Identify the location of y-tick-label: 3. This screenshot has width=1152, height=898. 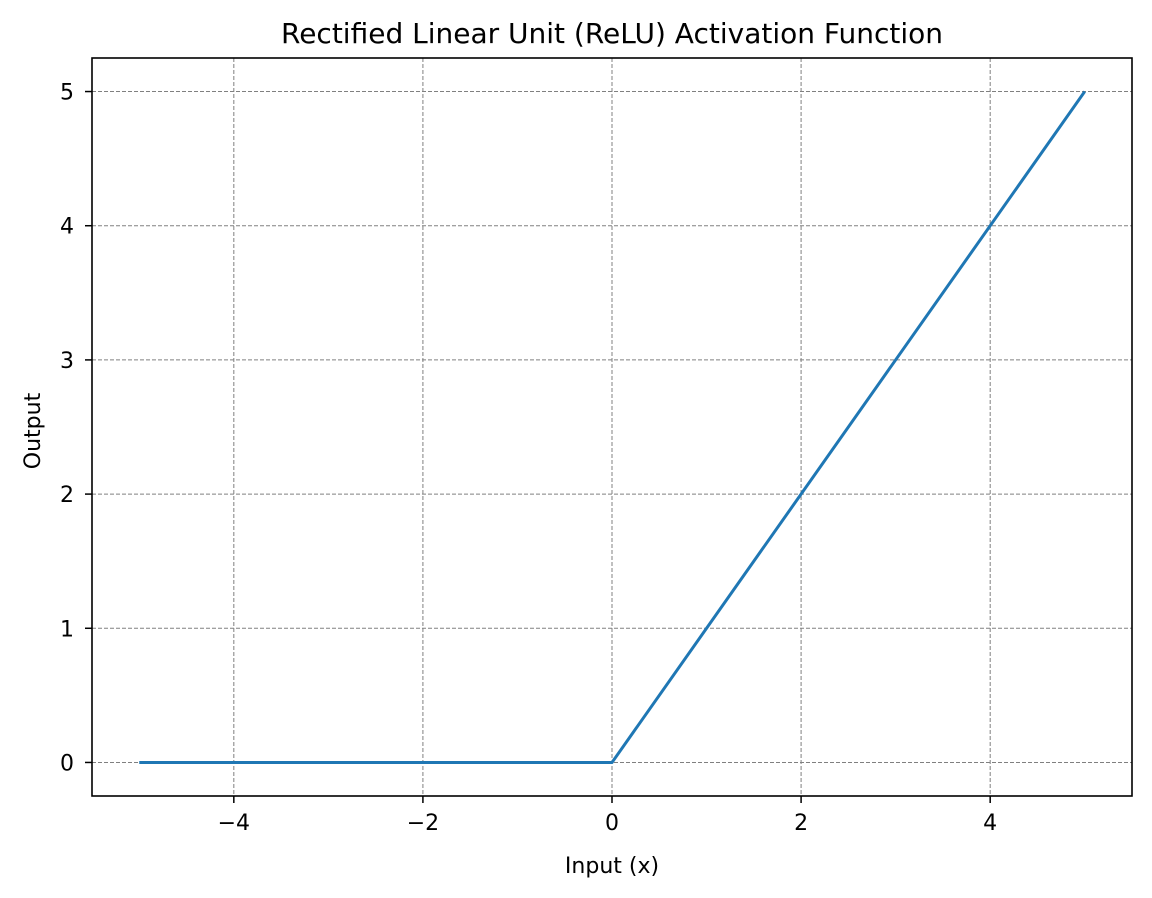
(67, 361).